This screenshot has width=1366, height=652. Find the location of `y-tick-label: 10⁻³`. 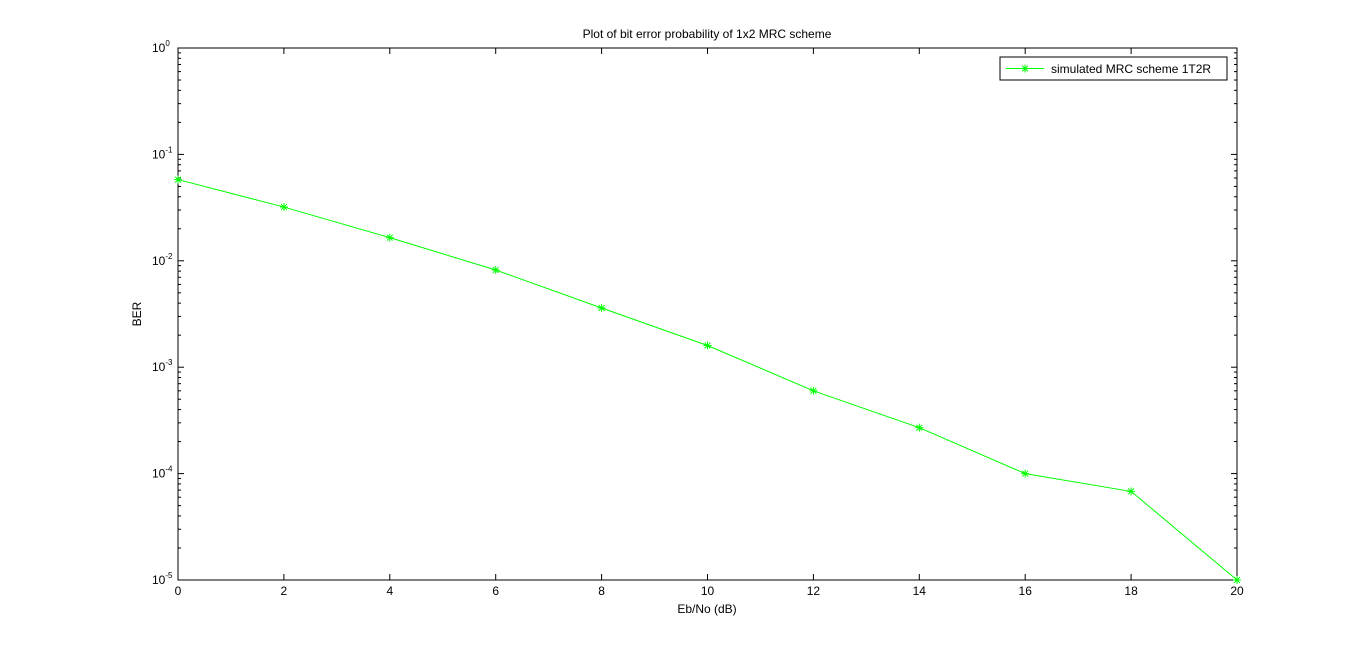

y-tick-label: 10⁻³ is located at coordinates (162, 366).